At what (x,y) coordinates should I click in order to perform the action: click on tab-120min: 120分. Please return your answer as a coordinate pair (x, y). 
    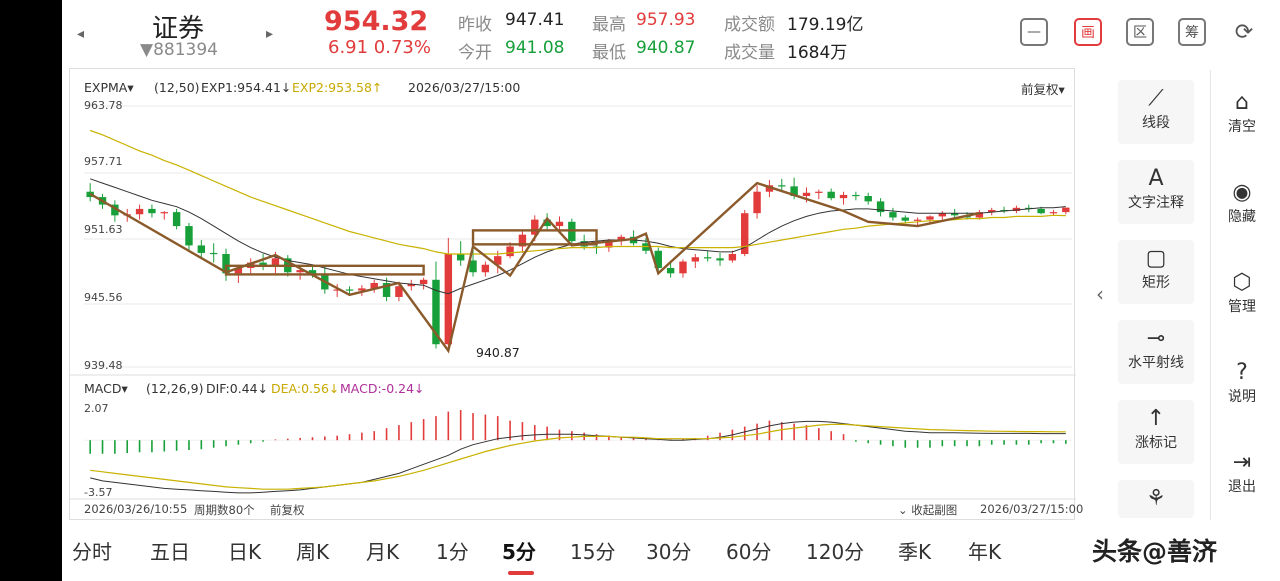
    Looking at the image, I should click on (835, 552).